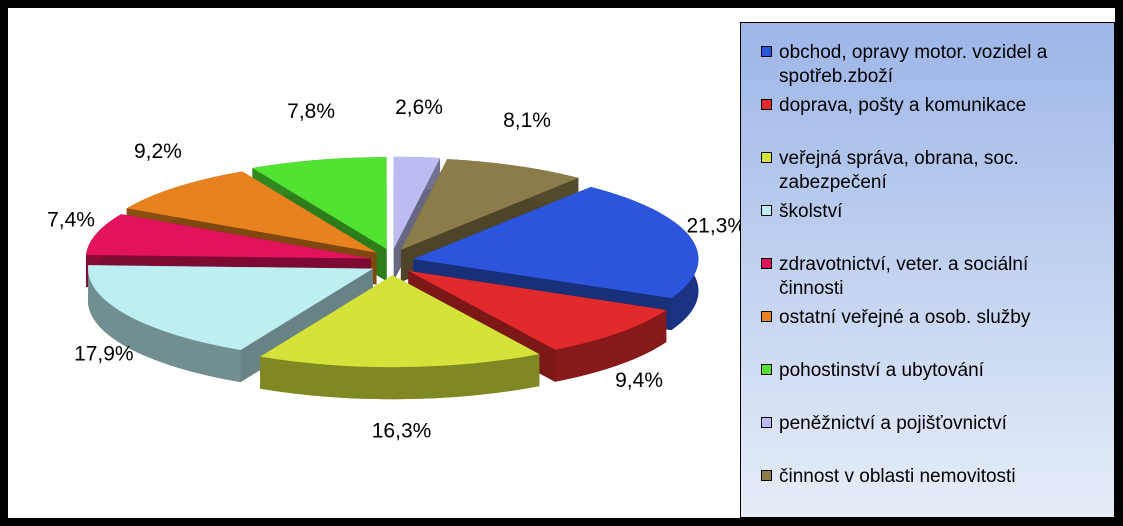 The width and height of the screenshot is (1123, 526). Describe the element at coordinates (903, 105) in the screenshot. I see `legend-label: doprava, pošty a komunikace` at that location.